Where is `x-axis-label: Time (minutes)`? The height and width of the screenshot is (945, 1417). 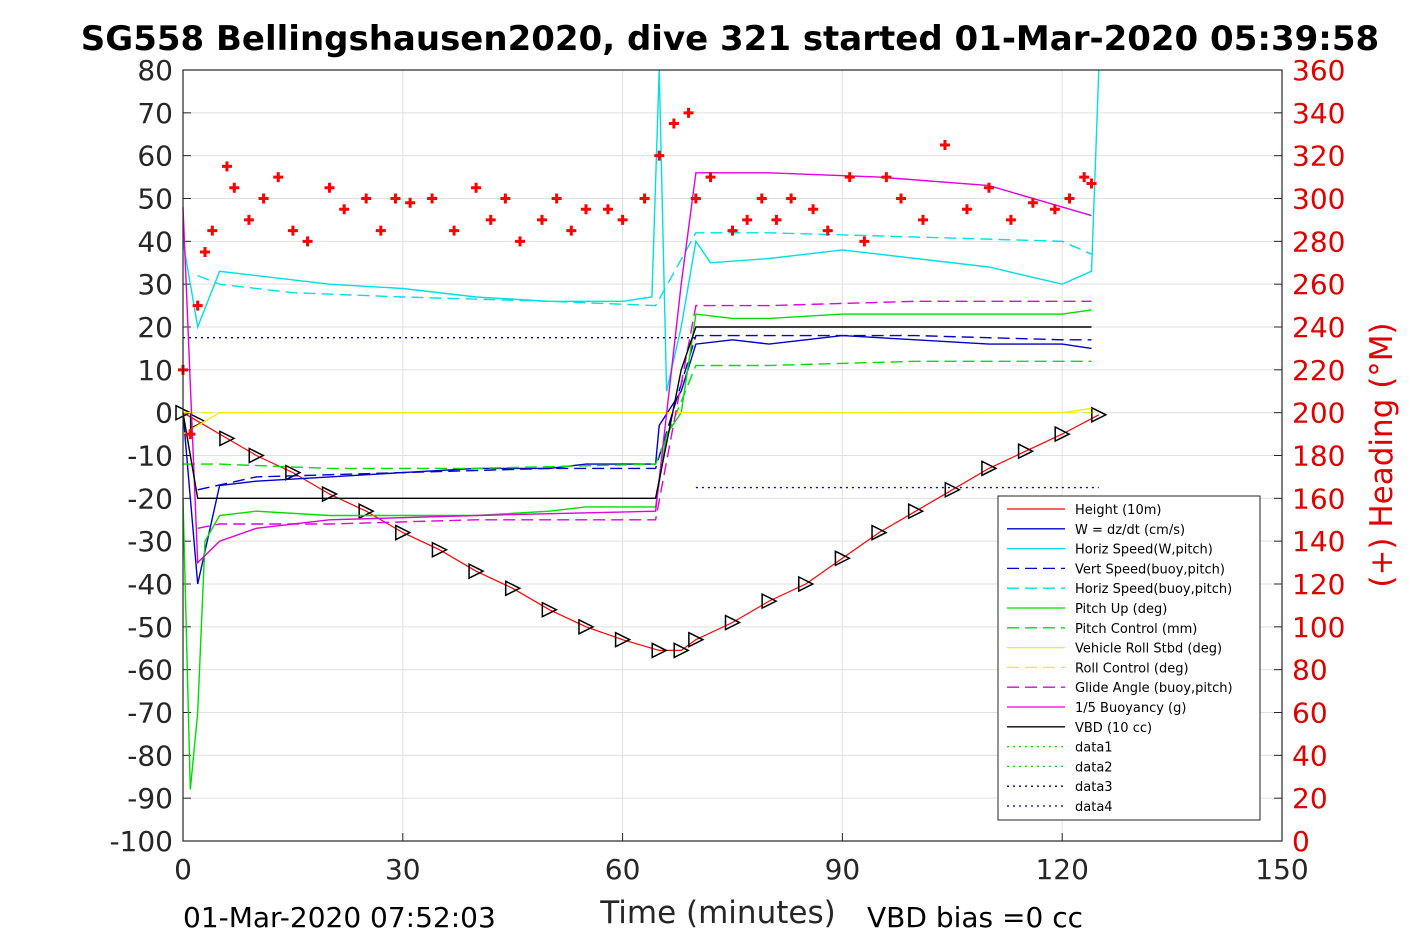
x-axis-label: Time (minutes) is located at coordinates (717, 913).